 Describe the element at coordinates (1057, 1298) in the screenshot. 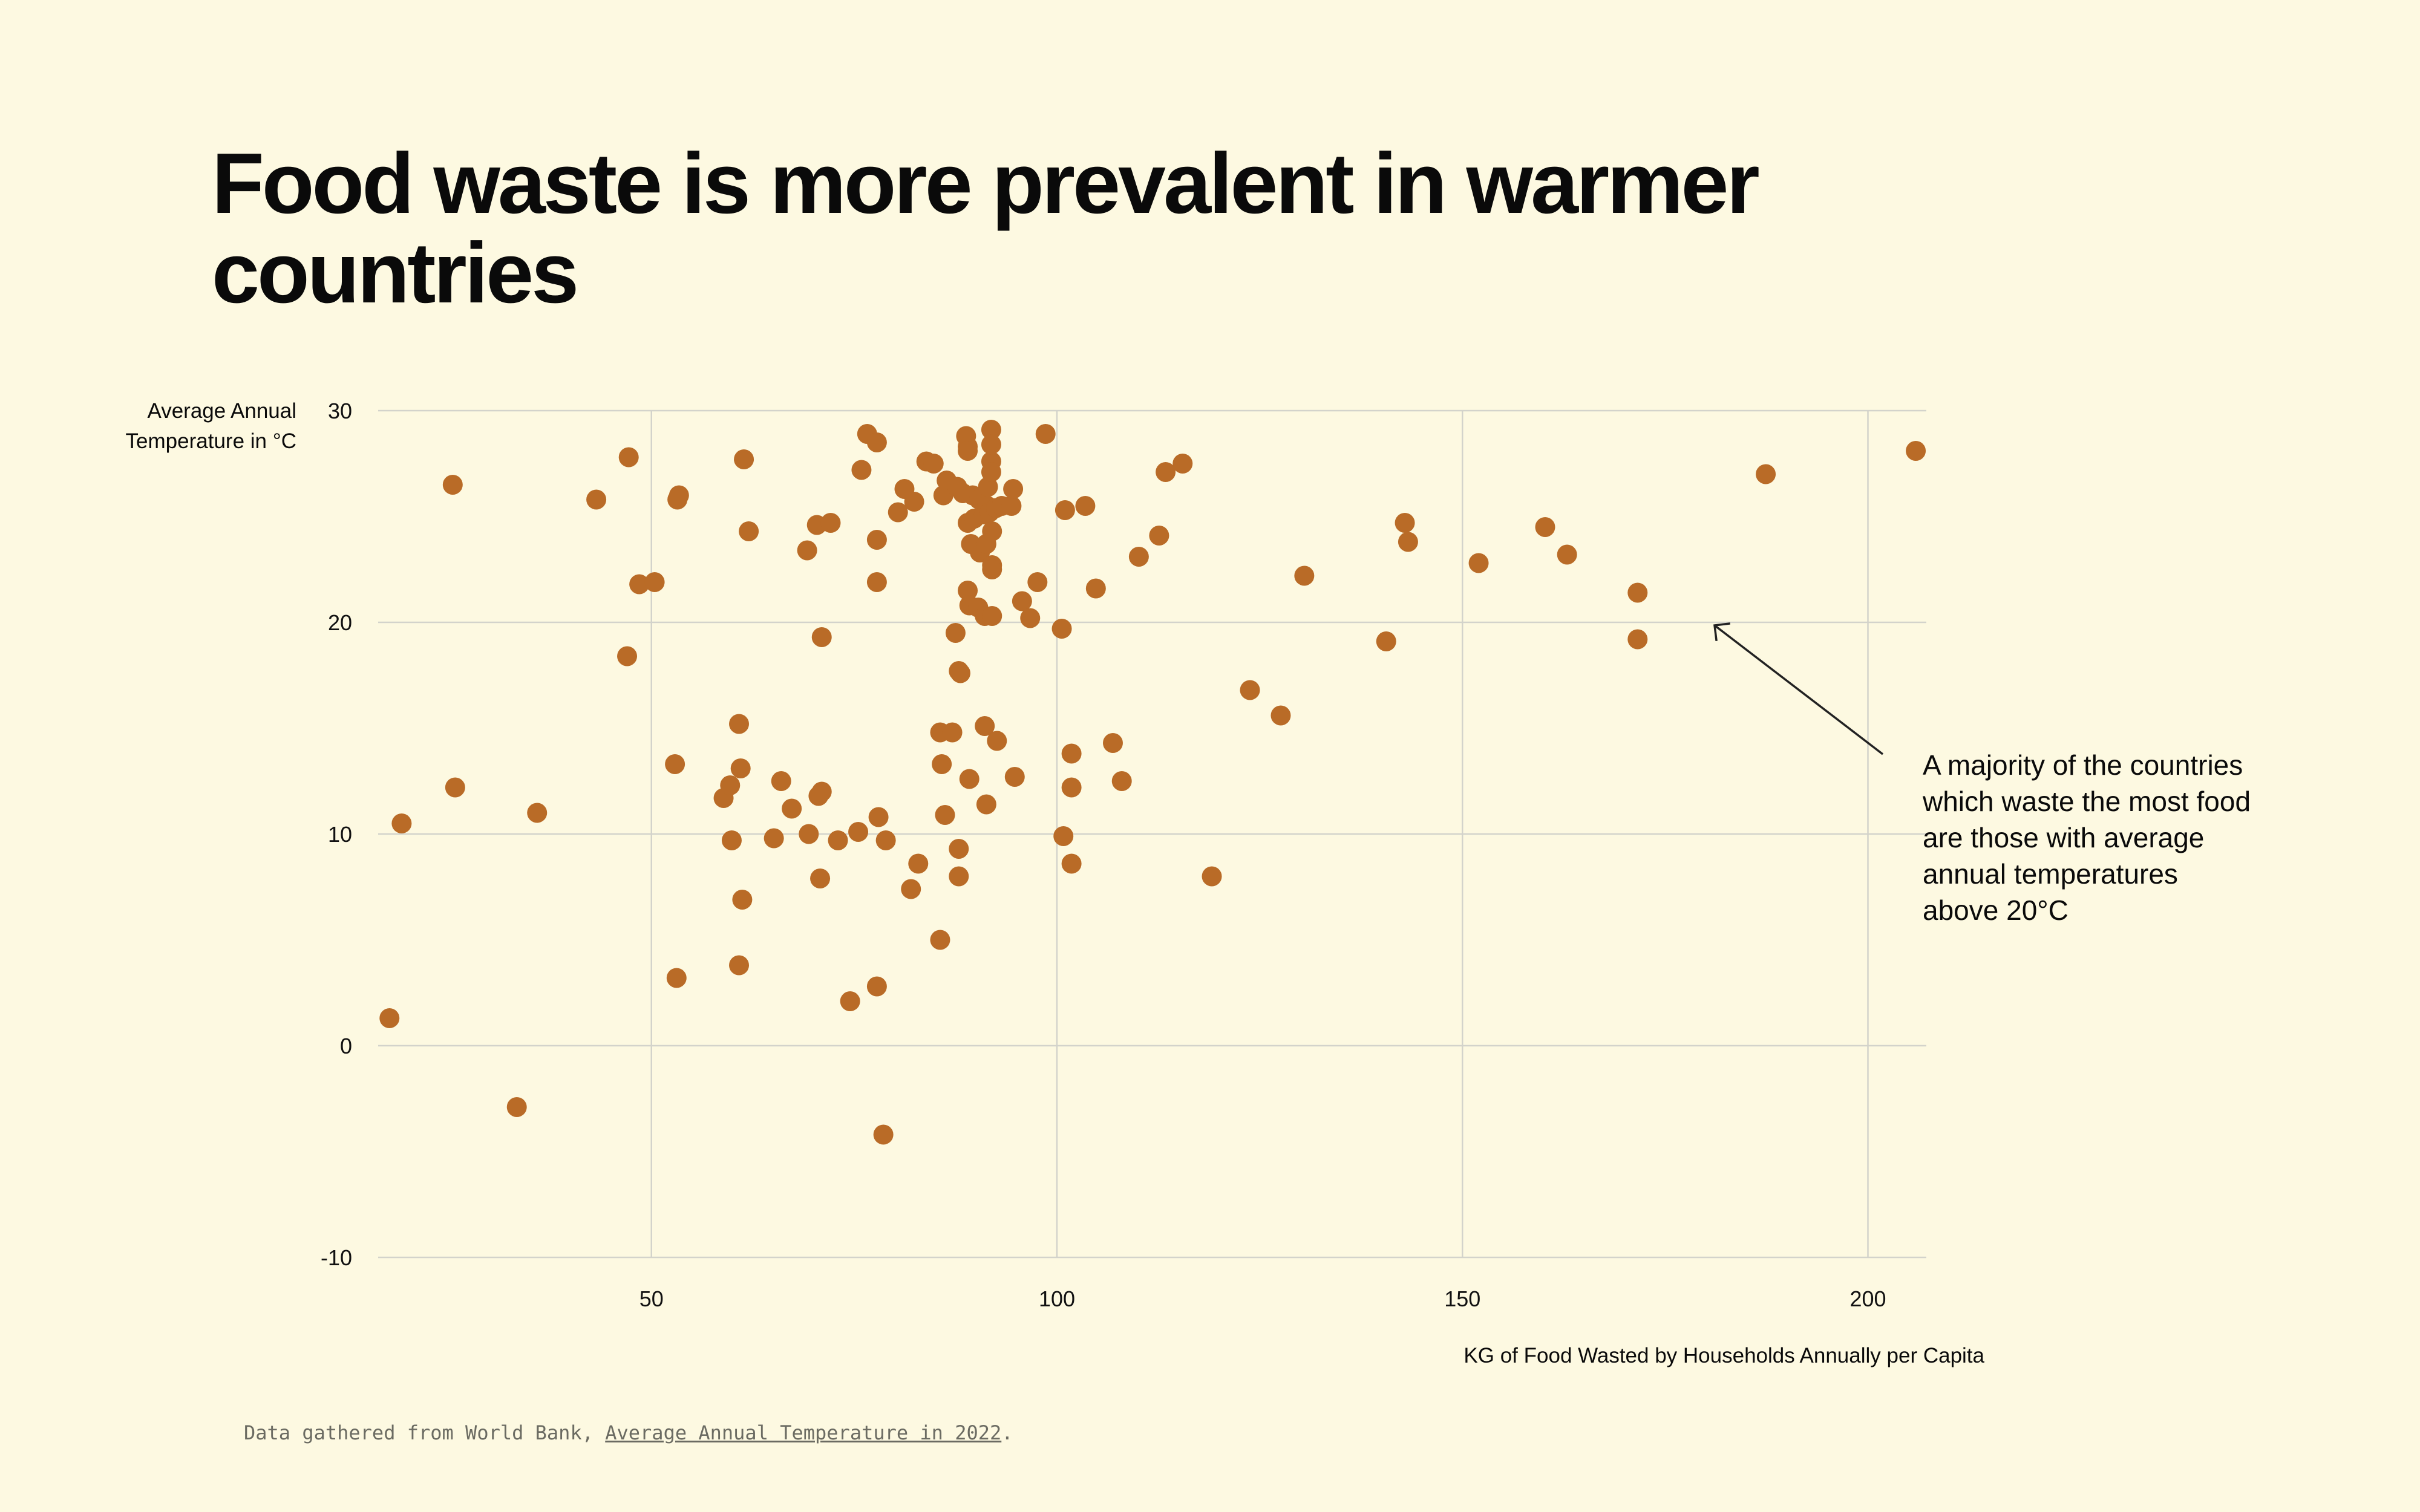

I see `x-tick-label: 100` at that location.